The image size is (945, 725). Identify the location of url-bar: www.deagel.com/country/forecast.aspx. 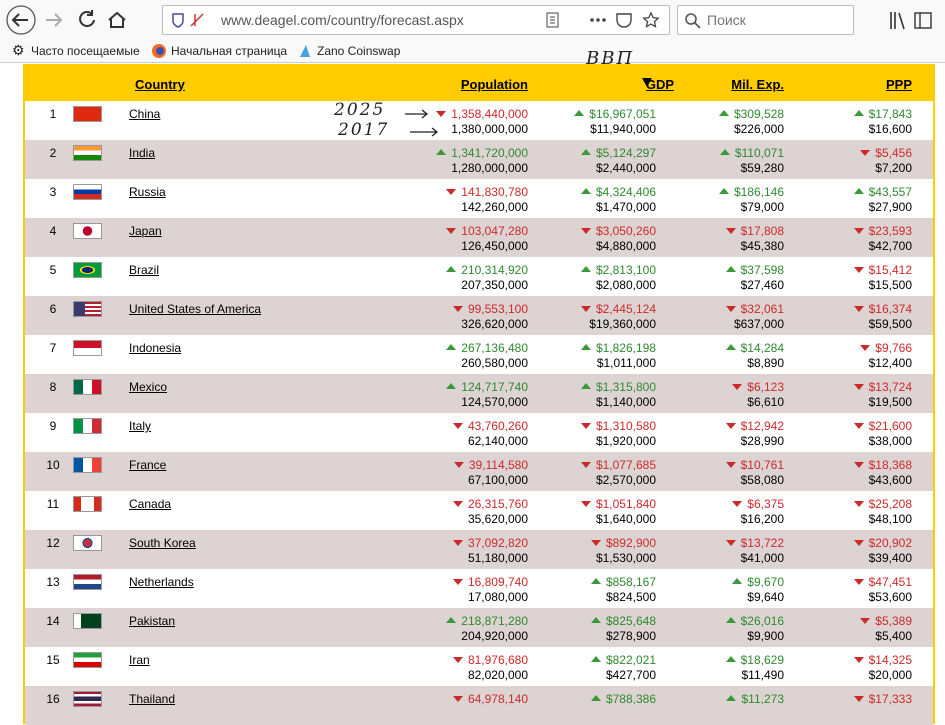
(416, 20).